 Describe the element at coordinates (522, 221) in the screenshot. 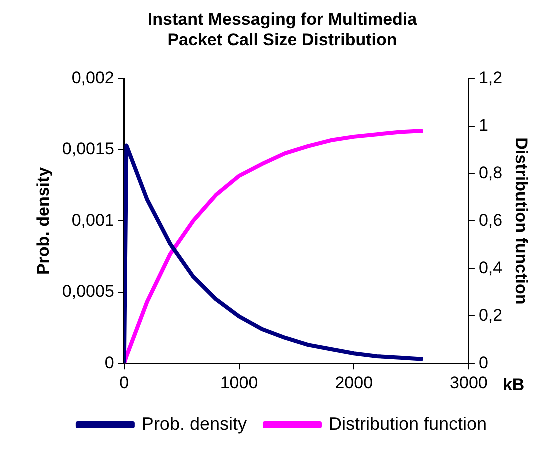

I see `y2-axis-title: Distribution function` at that location.